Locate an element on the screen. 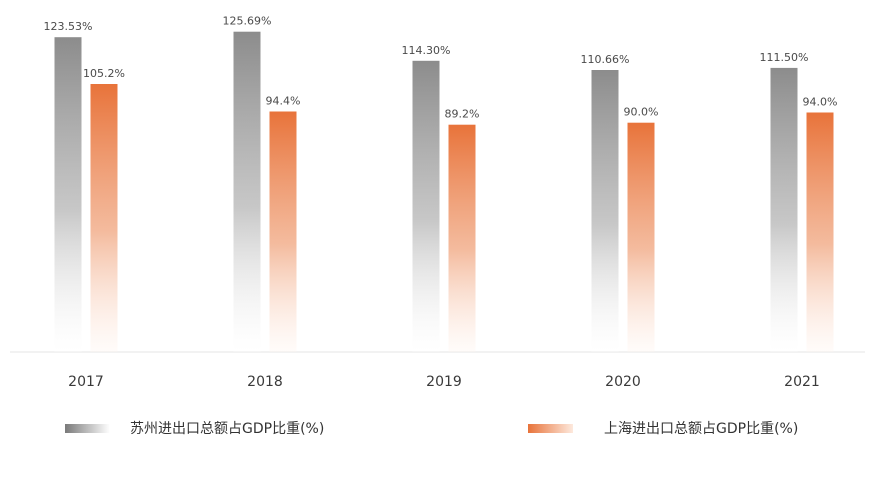 The height and width of the screenshot is (480, 881). legend-label-series2: 上海进出口总额占GDP比重(%) is located at coordinates (701, 429).